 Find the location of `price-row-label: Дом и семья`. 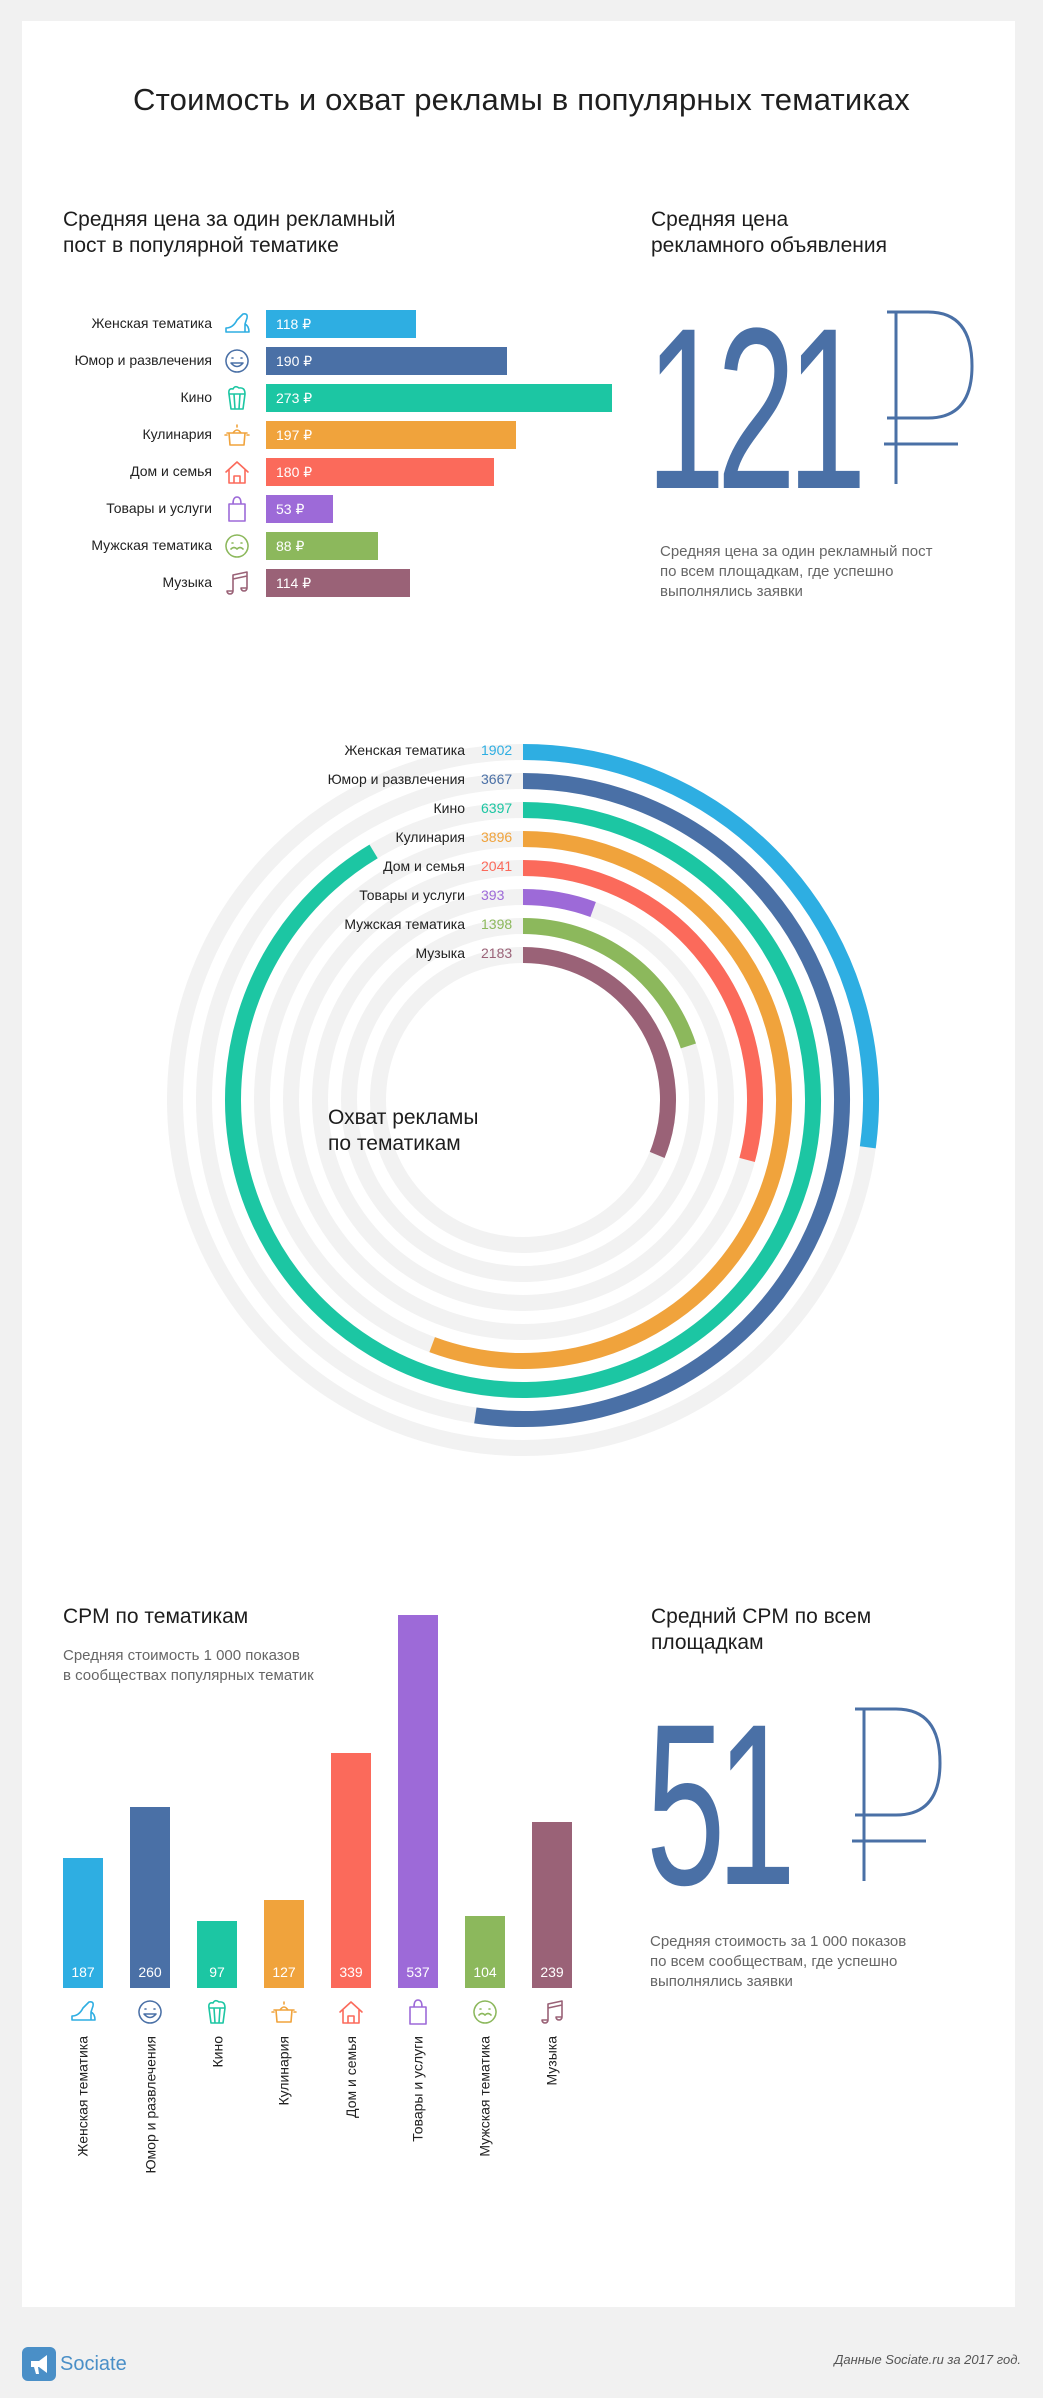

price-row-label: Дом и семья is located at coordinates (171, 471).